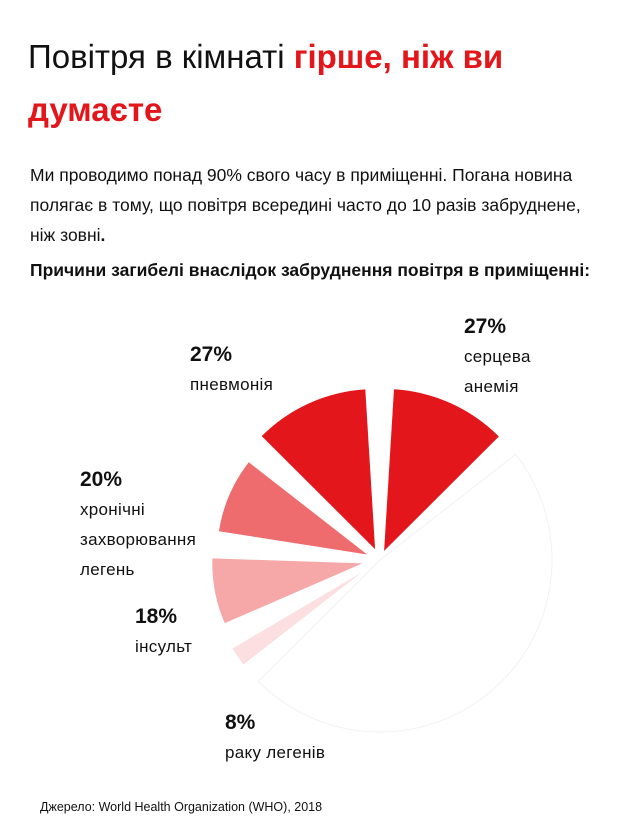  What do you see at coordinates (138, 539) in the screenshot?
I see `label-chronic-lung-name: хронічні захворювання легень` at bounding box center [138, 539].